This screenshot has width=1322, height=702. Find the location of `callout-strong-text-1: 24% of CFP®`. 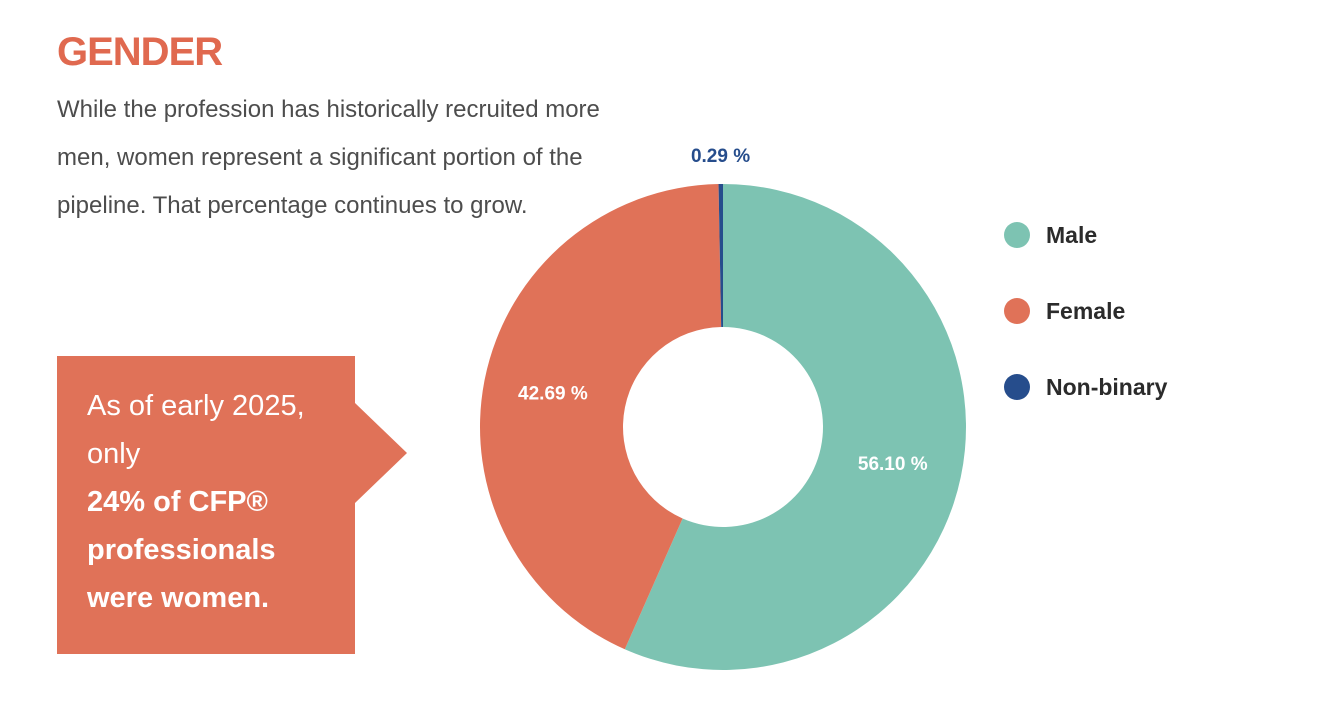

callout-strong-text-1: 24% of CFP® is located at coordinates (177, 502).